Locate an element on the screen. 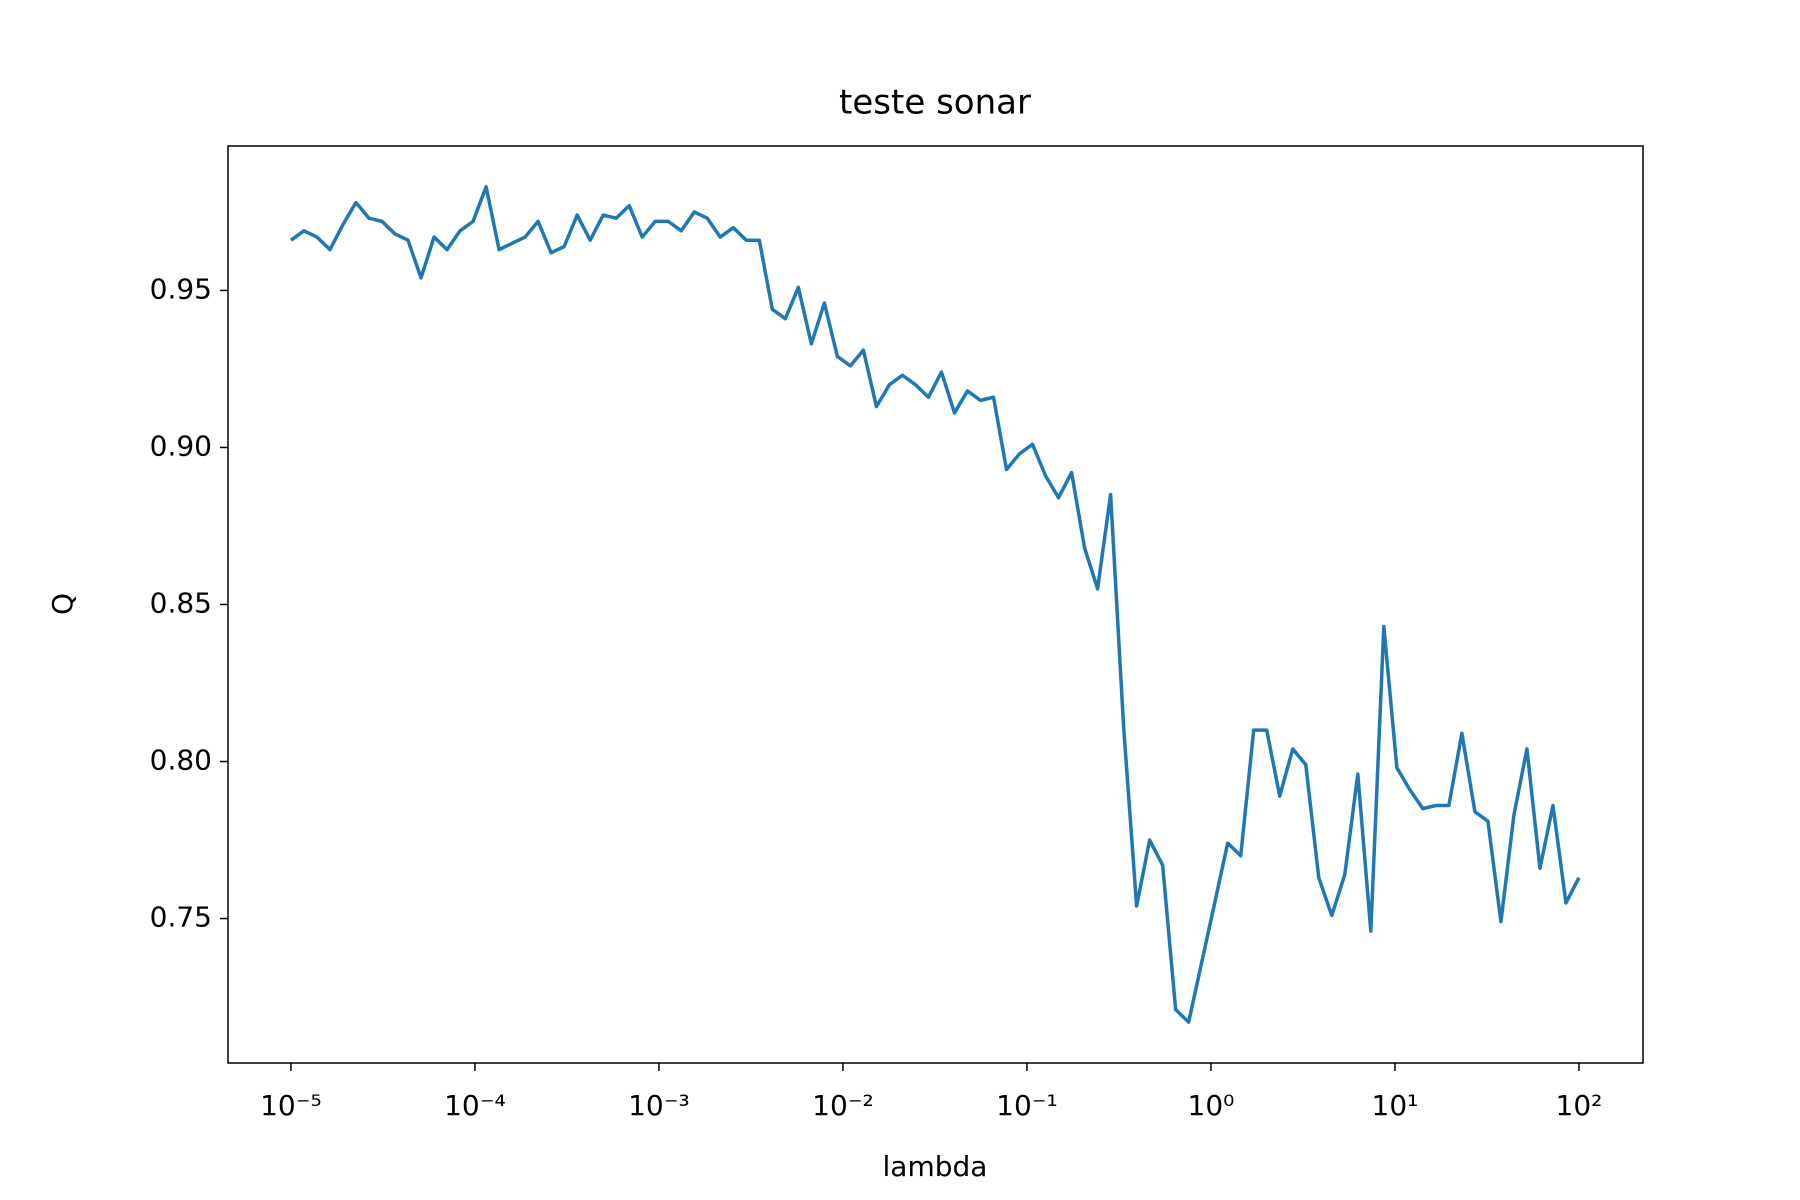 The image size is (1800, 1200). x-tick-label: 10⁰ is located at coordinates (1211, 1105).